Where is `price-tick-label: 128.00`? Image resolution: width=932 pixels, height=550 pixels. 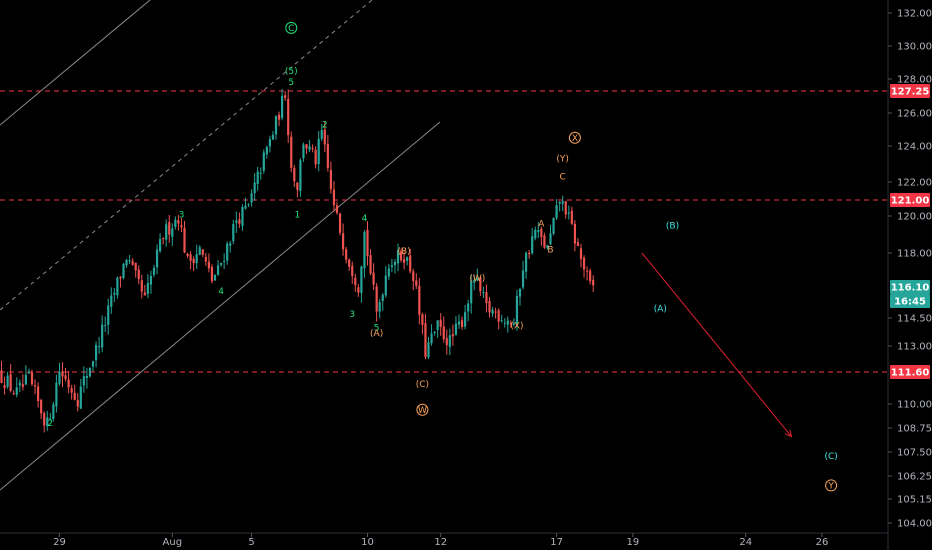
price-tick-label: 128.00 is located at coordinates (914, 80).